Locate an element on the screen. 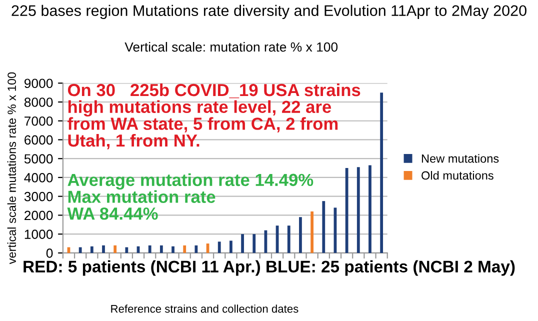  x-axis-title: Reference strains and collection dates is located at coordinates (204, 308).